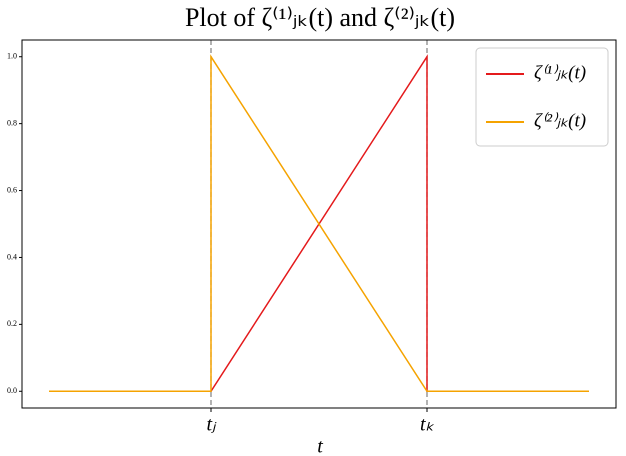  I want to click on y-tick-label: 0.4, so click(12, 256).